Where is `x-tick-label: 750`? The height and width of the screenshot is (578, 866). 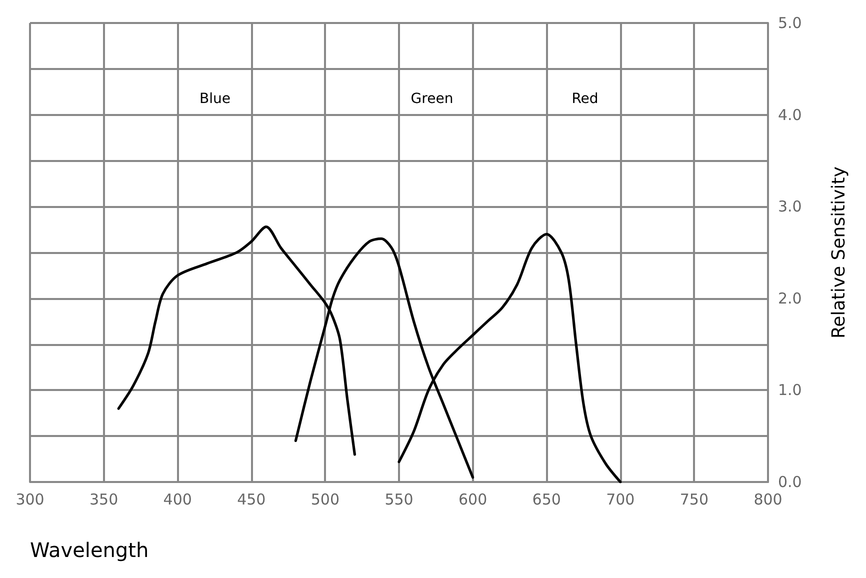 x-tick-label: 750 is located at coordinates (694, 499).